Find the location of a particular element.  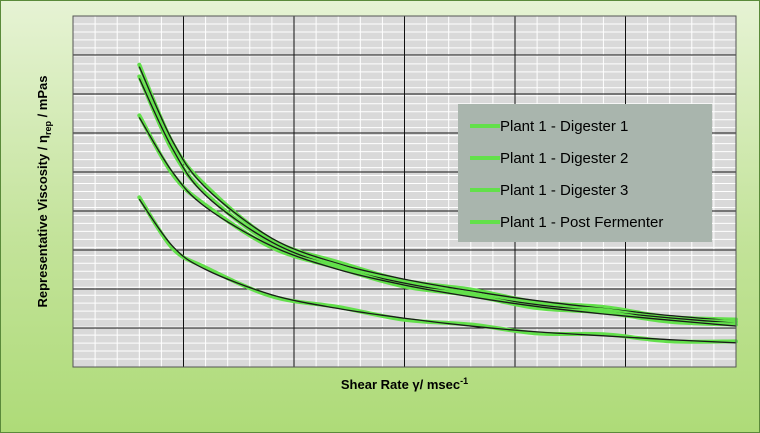

x-axis-label-superscript: -1 is located at coordinates (464, 381).